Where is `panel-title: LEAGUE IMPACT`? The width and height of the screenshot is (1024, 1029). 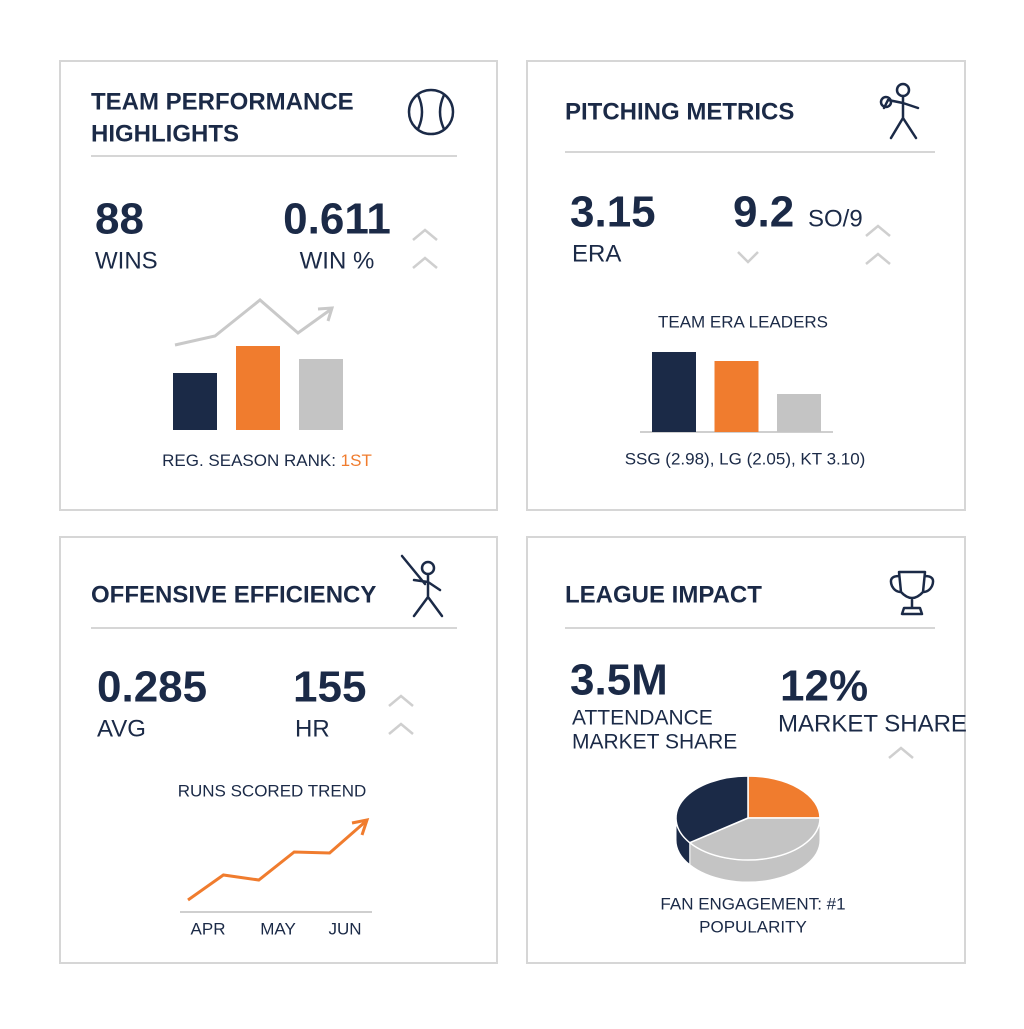
panel-title: LEAGUE IMPACT is located at coordinates (663, 594).